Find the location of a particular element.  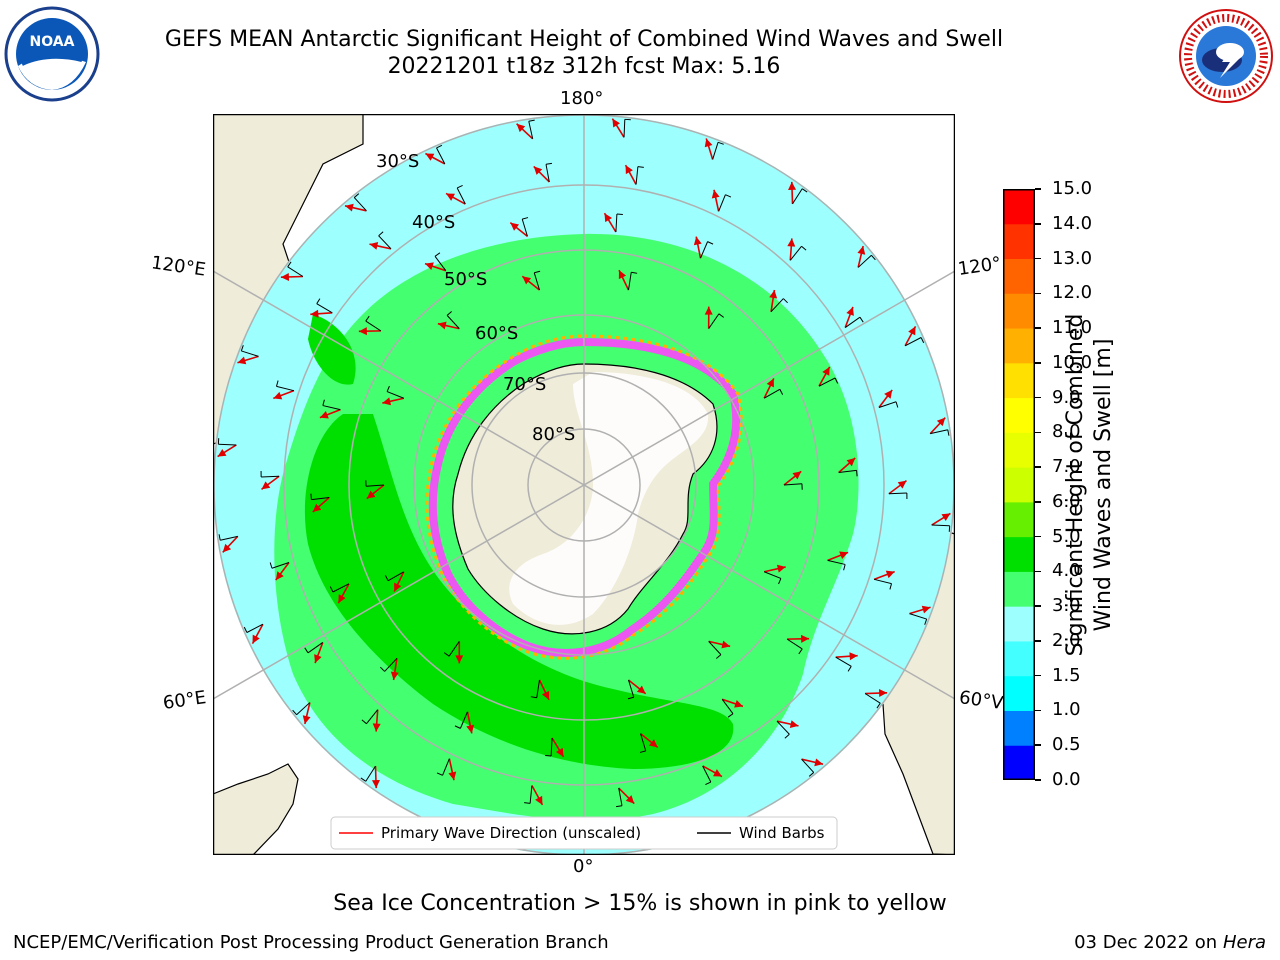

colorbar-tick-label: 13.0 is located at coordinates (1072, 258).